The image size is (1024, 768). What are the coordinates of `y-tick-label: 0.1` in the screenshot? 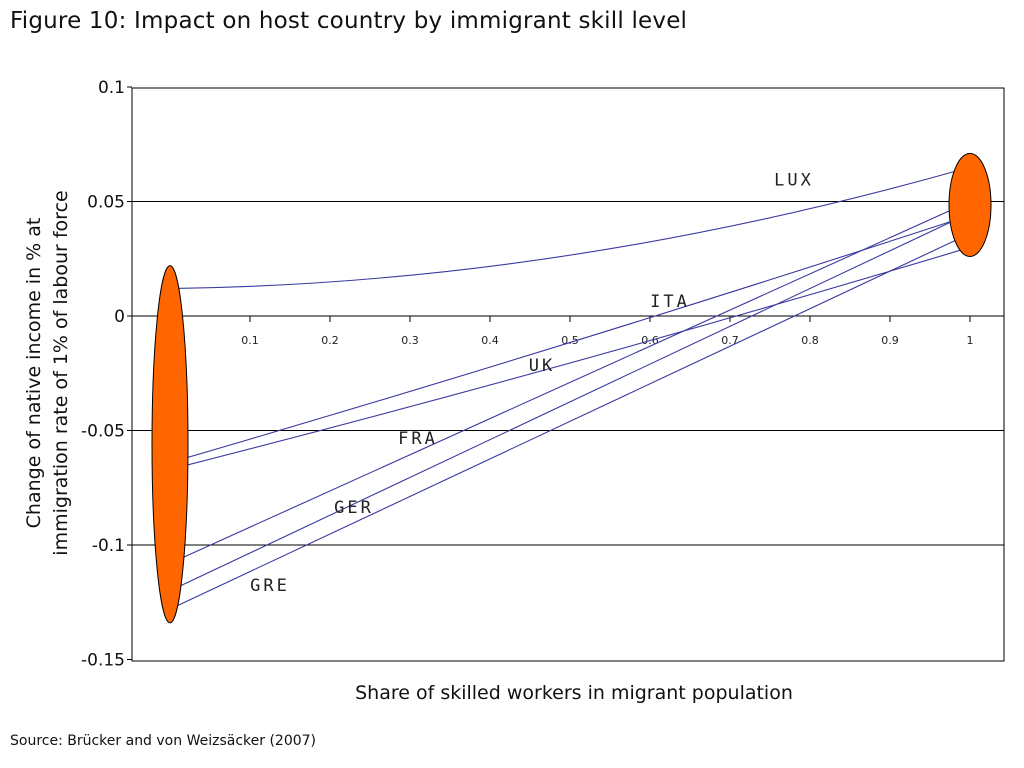 It's located at (111, 88).